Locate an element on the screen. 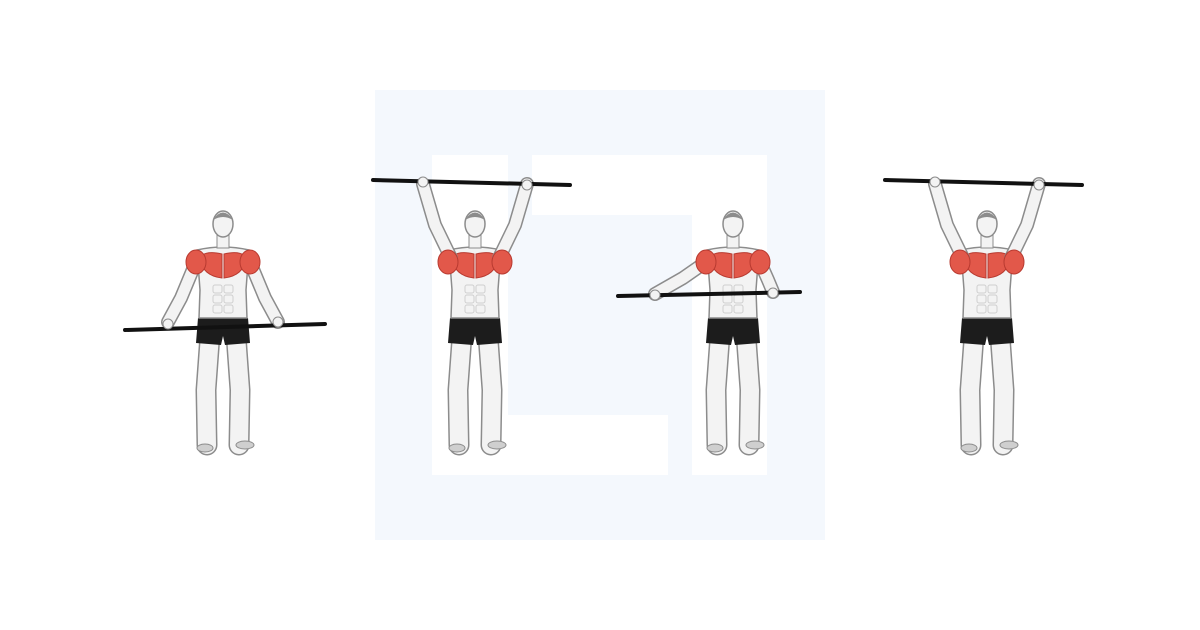 This screenshot has height=630, width=1200. figure-bar-at-hips is located at coordinates (225, 333).